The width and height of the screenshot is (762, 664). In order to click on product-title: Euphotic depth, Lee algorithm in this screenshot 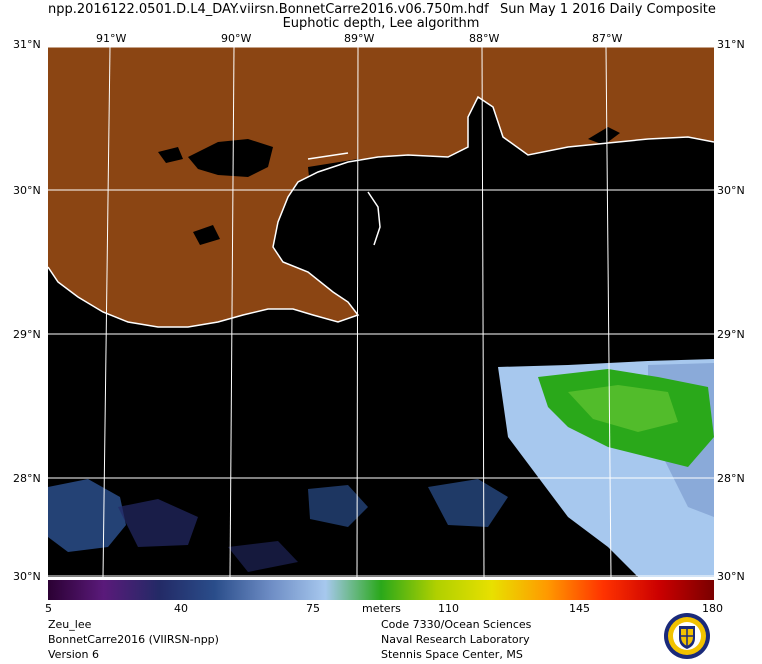, I will do `click(381, 23)`.